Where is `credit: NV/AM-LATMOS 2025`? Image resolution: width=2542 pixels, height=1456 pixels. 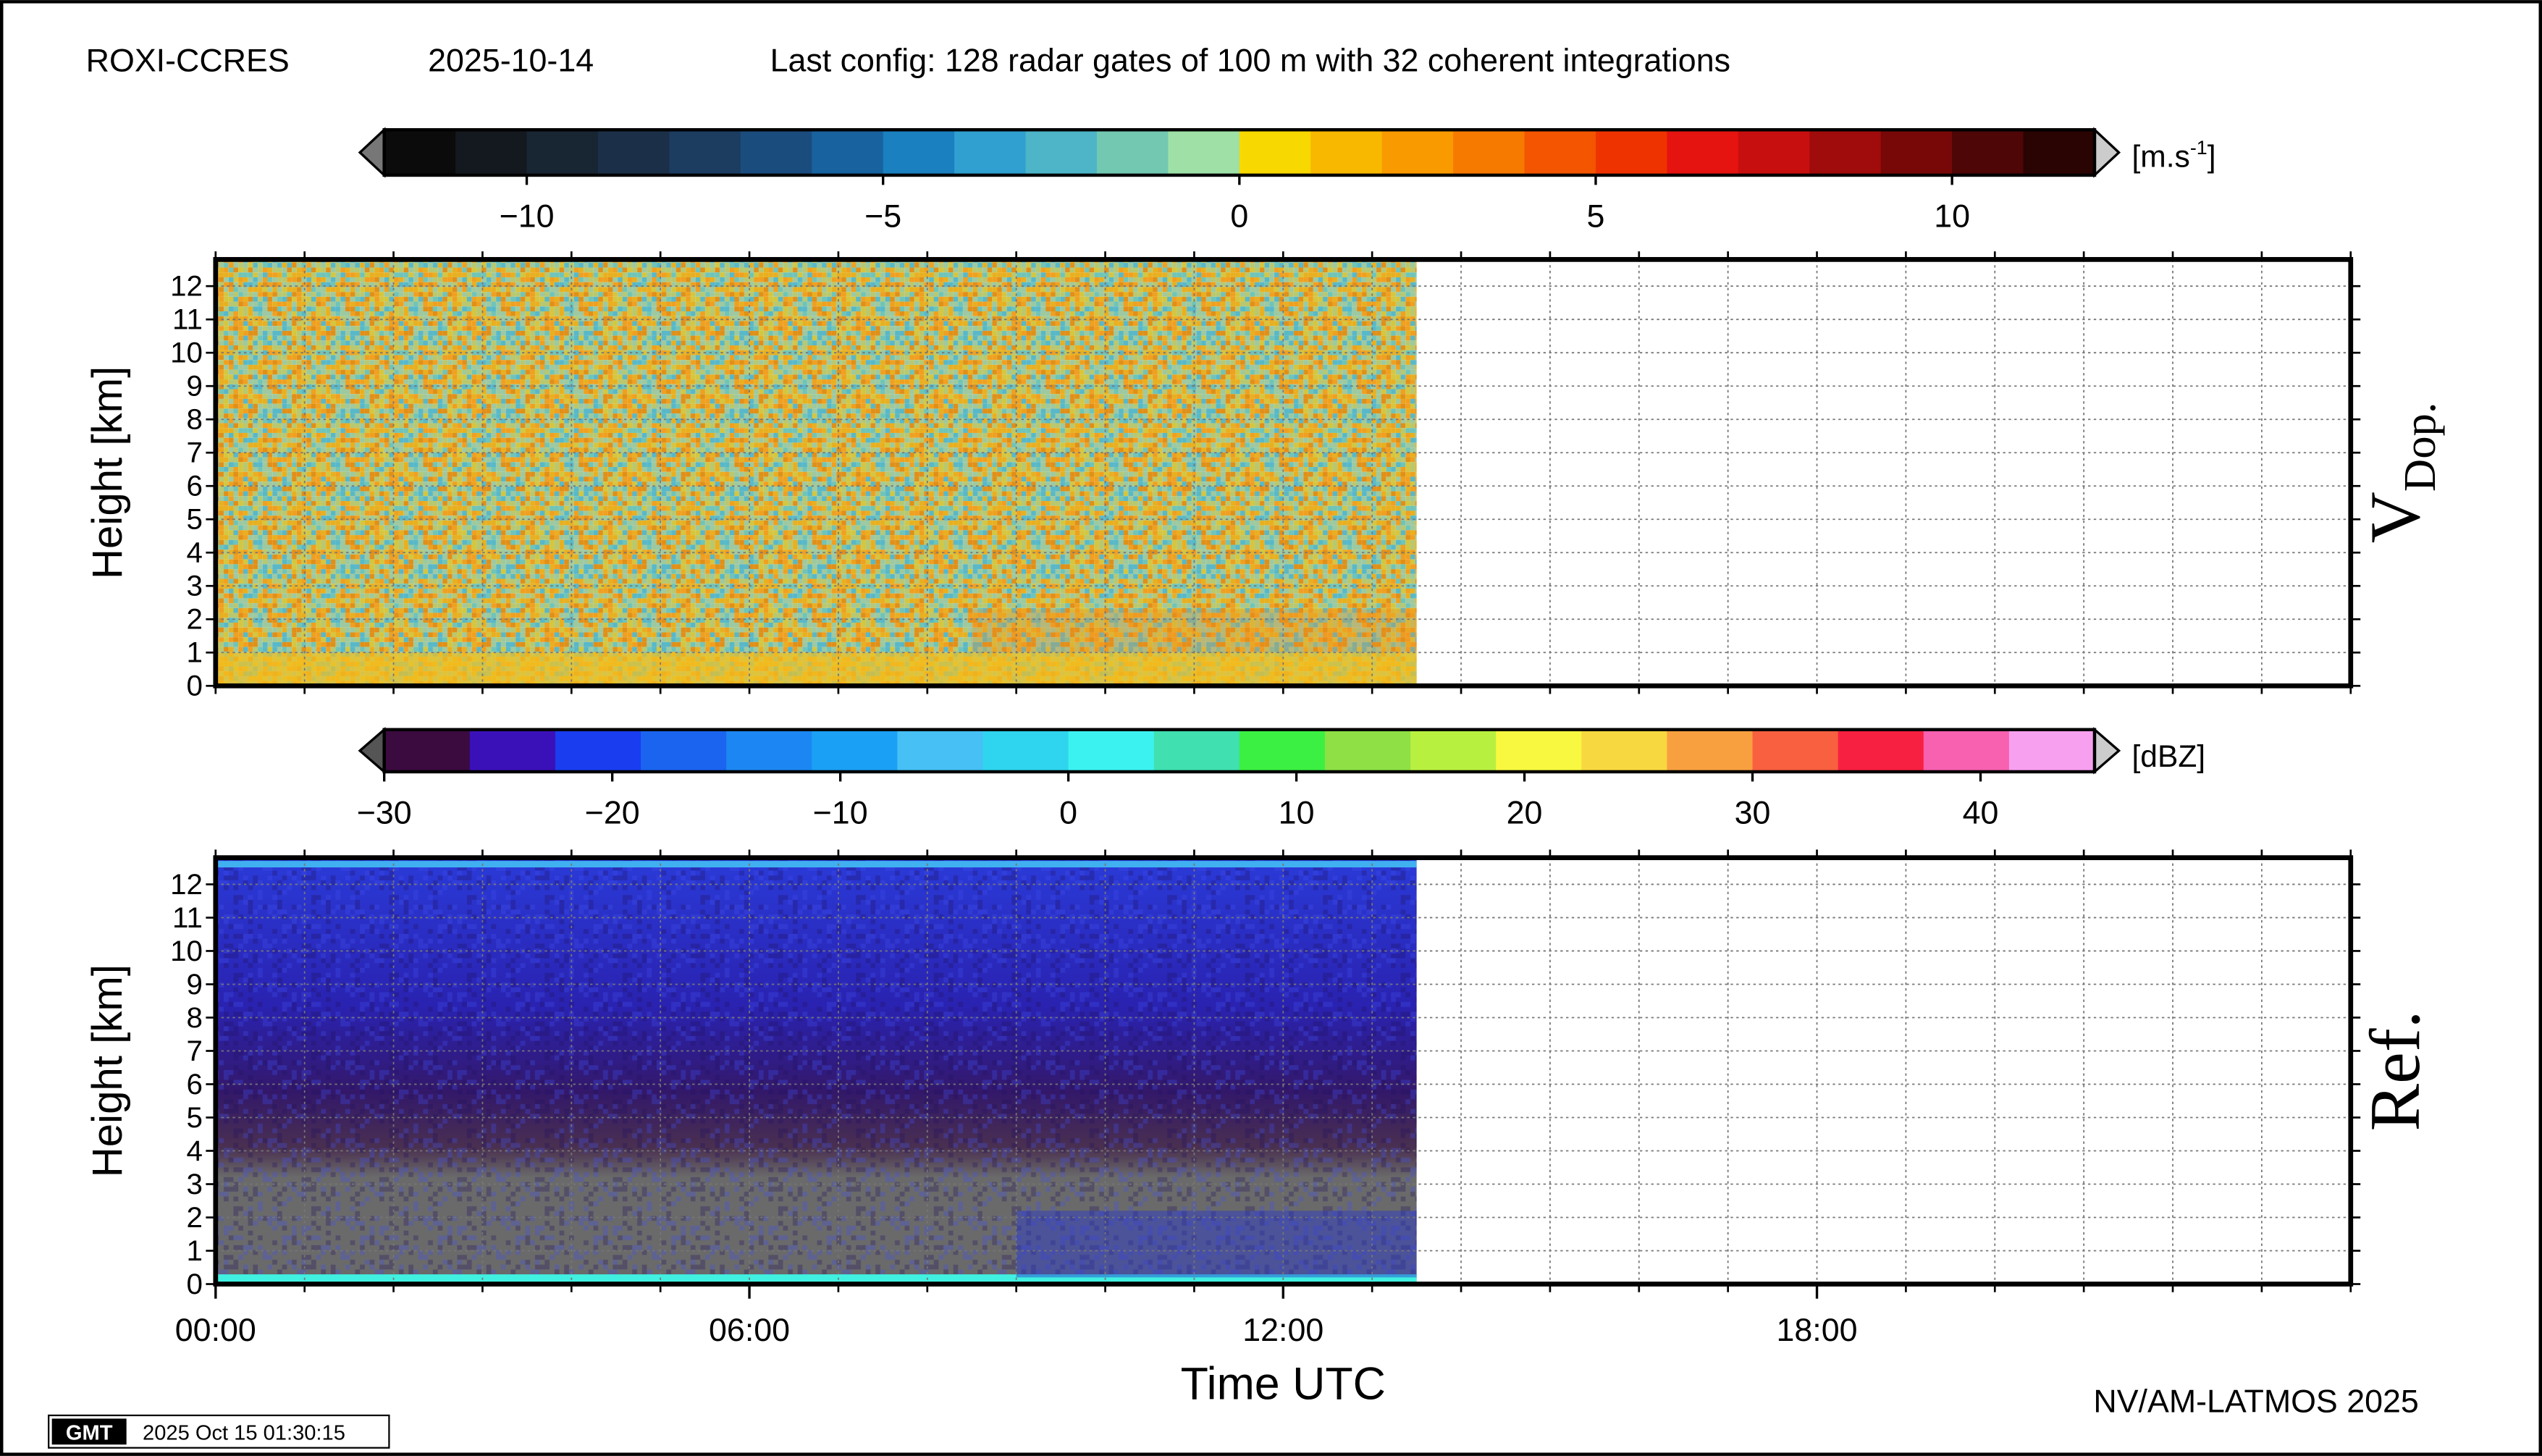 credit: NV/AM-LATMOS 2025 is located at coordinates (2255, 1401).